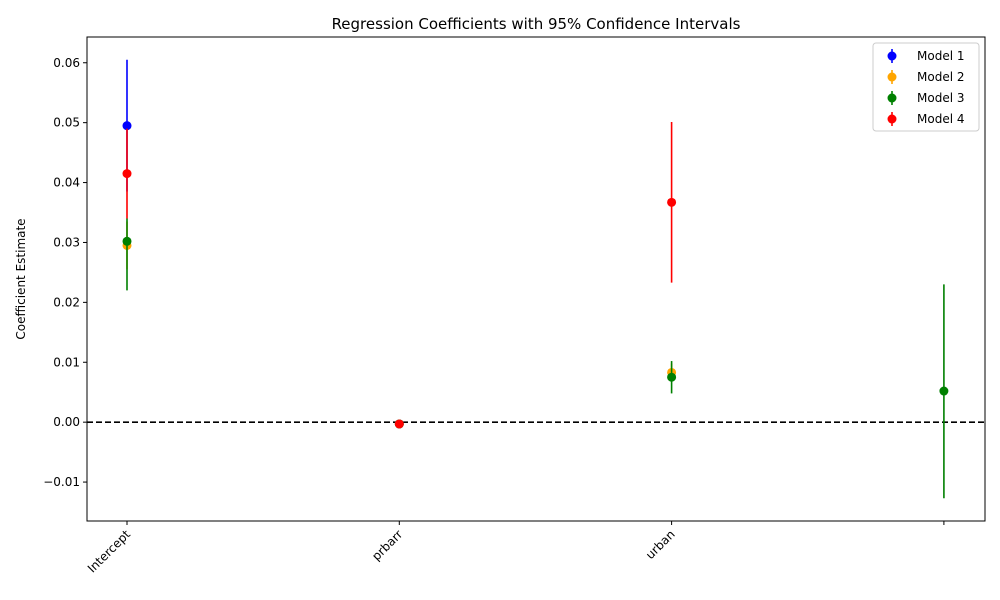 Image resolution: width=1000 pixels, height=600 pixels. I want to click on legend-label: Model 2, so click(940, 77).